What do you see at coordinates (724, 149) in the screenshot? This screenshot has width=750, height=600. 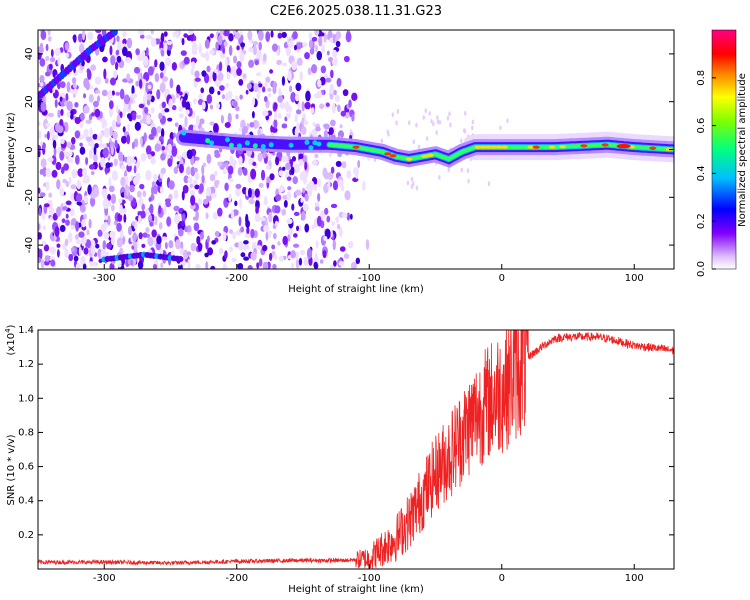 I see `colorbar-gradient` at bounding box center [724, 149].